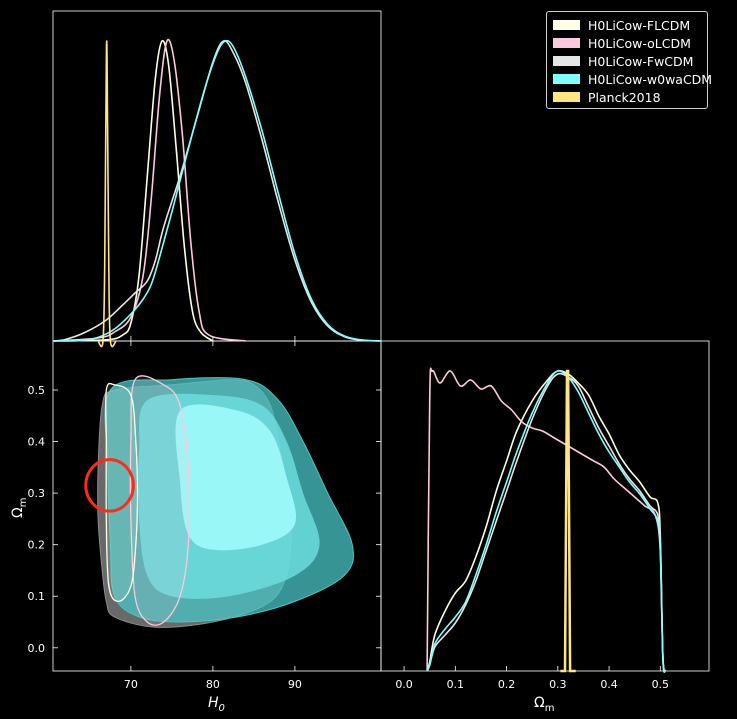 This screenshot has height=719, width=737. Describe the element at coordinates (456, 684) in the screenshot. I see `om-x-tick-label: 0.1` at that location.